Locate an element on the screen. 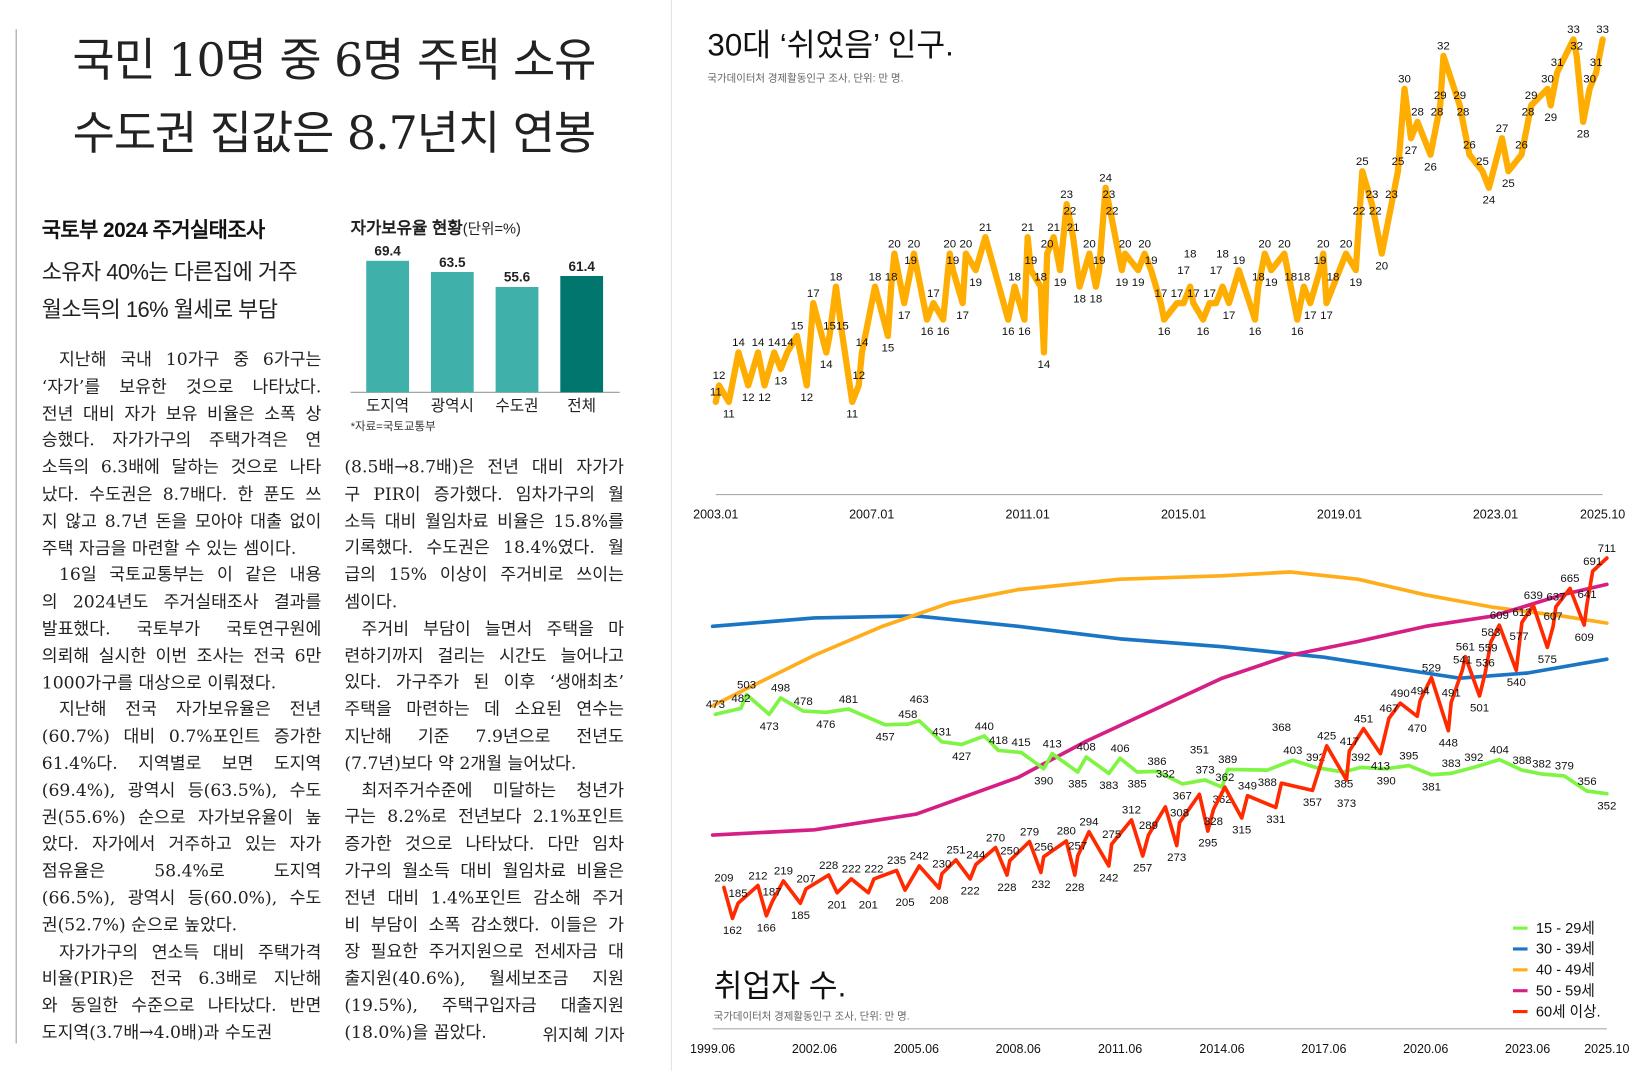  chart1-series-data-label: 21 is located at coordinates (1073, 228).